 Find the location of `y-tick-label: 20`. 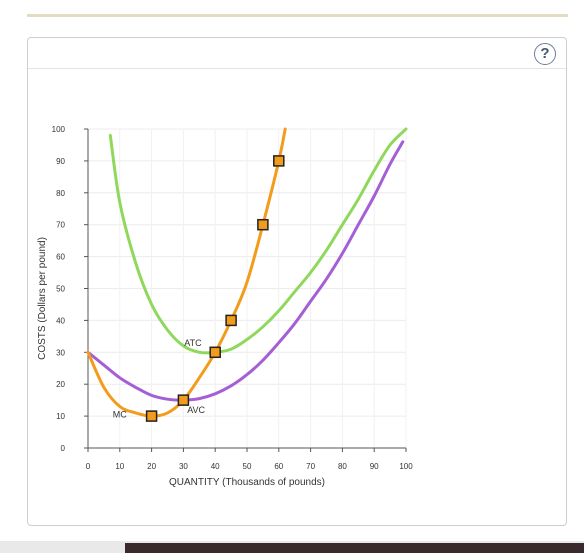

y-tick-label: 20 is located at coordinates (60, 384).